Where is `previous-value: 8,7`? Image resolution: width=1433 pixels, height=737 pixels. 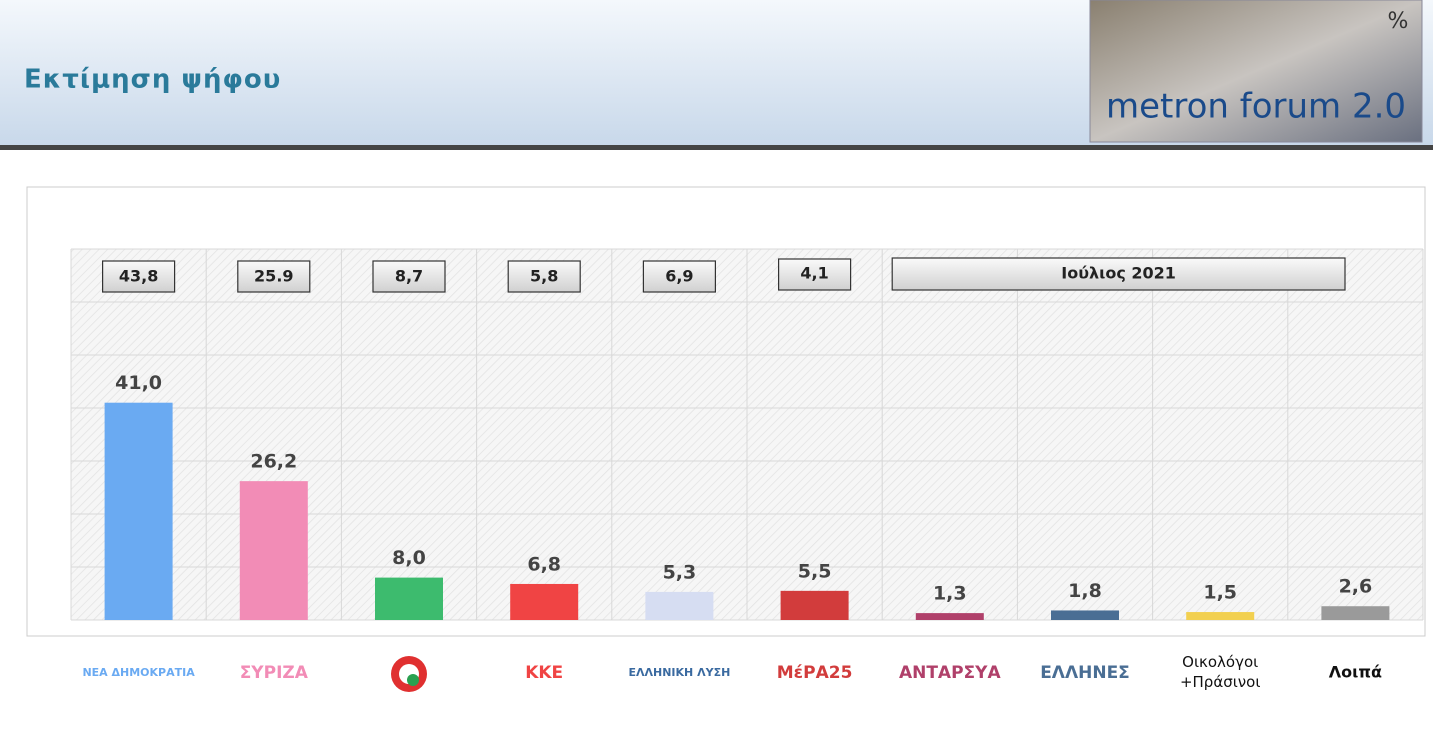
previous-value: 8,7 is located at coordinates (409, 276).